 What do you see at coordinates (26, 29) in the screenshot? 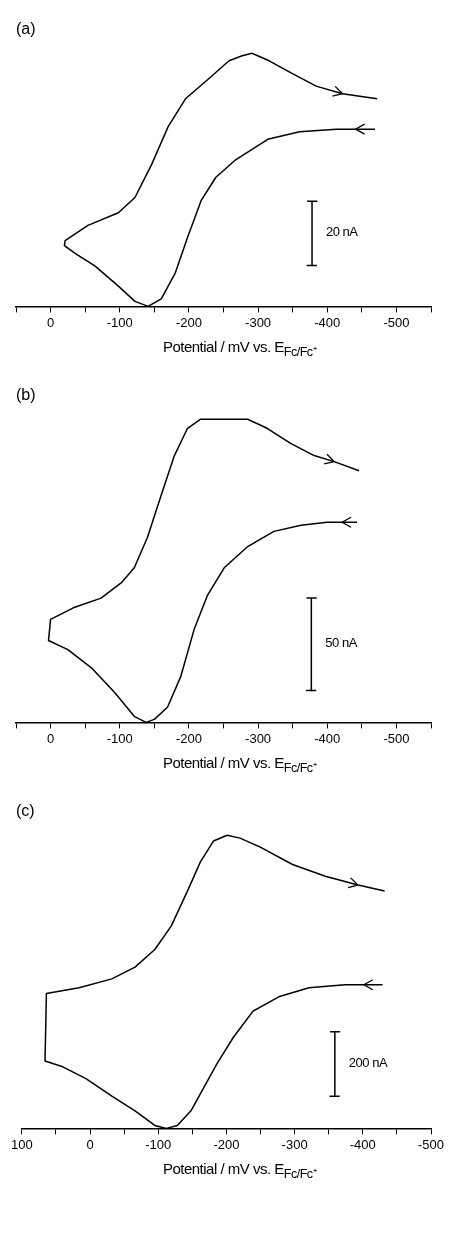
I see `chart-title: (a)` at bounding box center [26, 29].